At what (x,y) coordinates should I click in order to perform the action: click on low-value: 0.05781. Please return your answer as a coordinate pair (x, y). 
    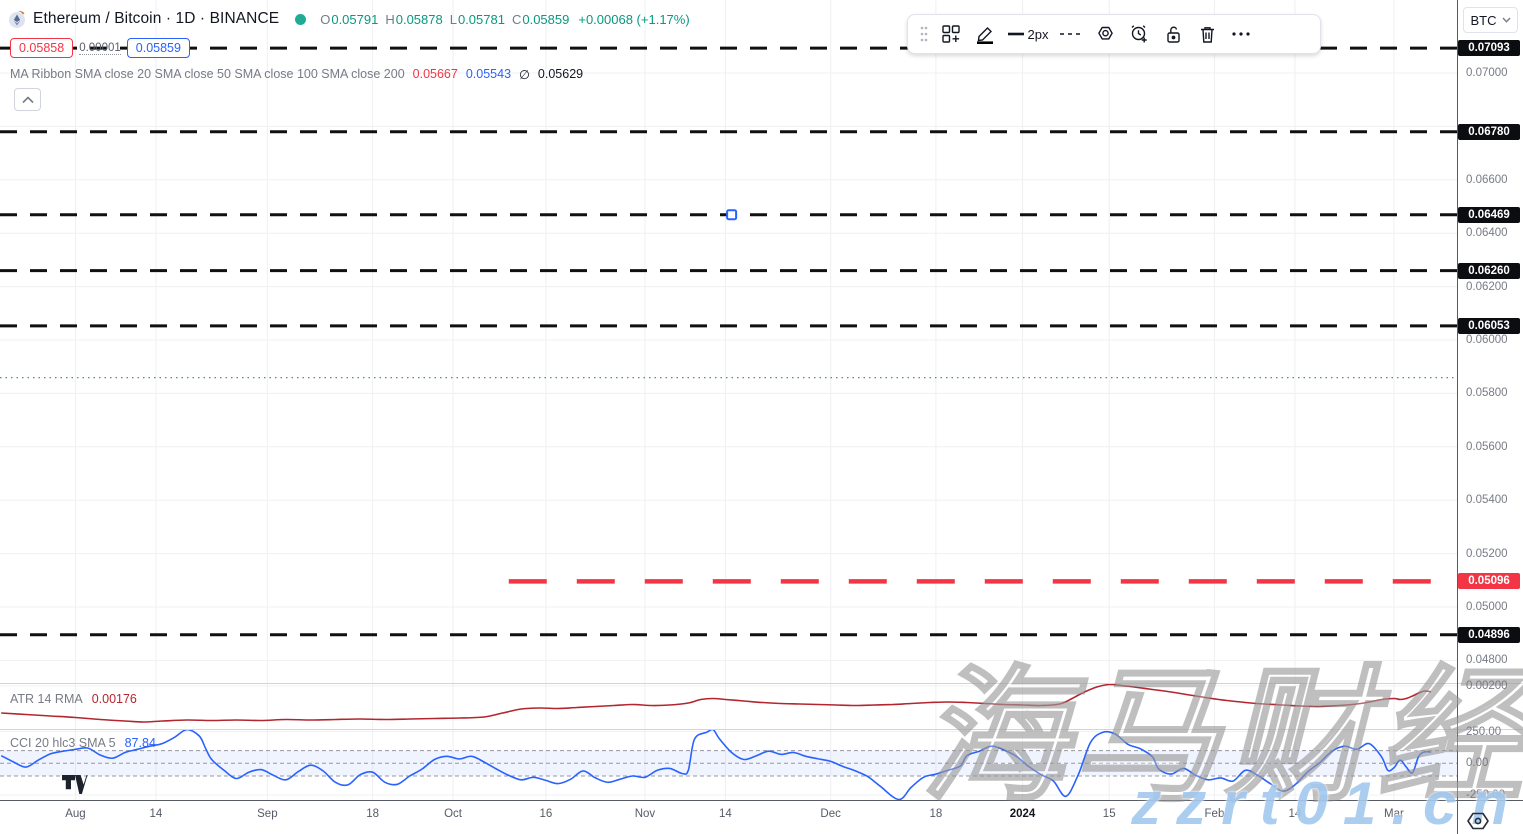
    Looking at the image, I should click on (481, 19).